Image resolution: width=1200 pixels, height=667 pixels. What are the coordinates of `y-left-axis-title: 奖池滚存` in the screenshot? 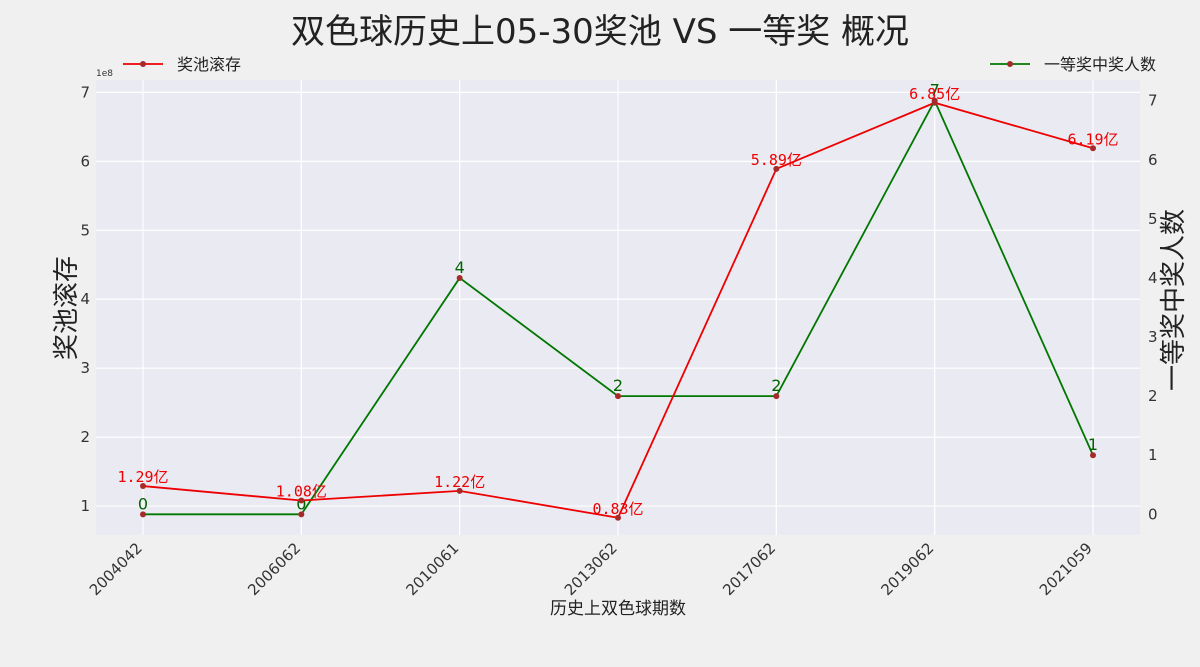 It's located at (67, 308).